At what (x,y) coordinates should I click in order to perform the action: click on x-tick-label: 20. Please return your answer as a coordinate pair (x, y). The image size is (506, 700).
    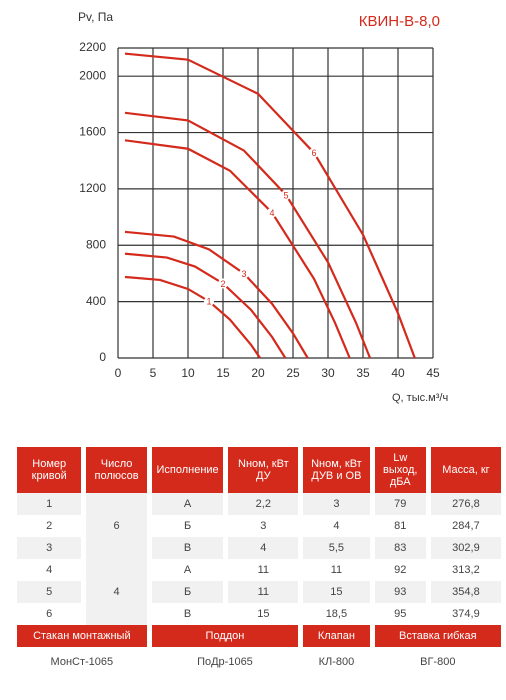
    Looking at the image, I should click on (258, 373).